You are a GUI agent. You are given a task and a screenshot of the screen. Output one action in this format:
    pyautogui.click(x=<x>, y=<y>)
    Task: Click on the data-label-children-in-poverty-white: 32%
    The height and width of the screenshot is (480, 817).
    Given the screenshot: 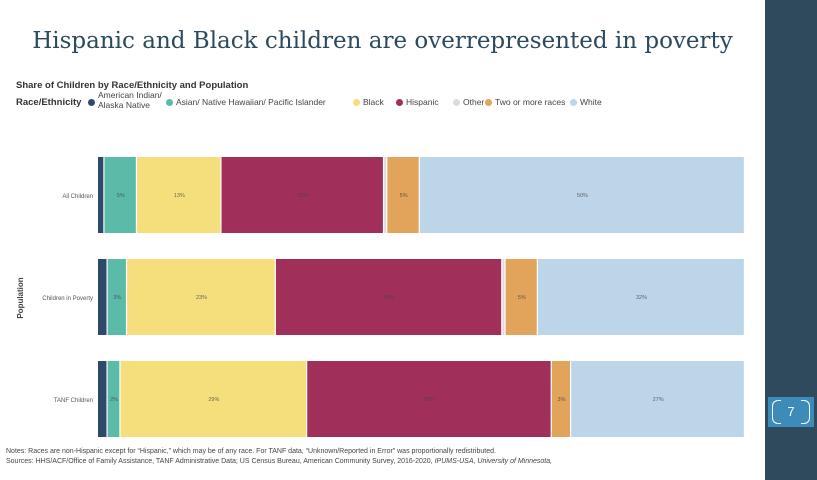 What is the action you would take?
    pyautogui.click(x=641, y=298)
    